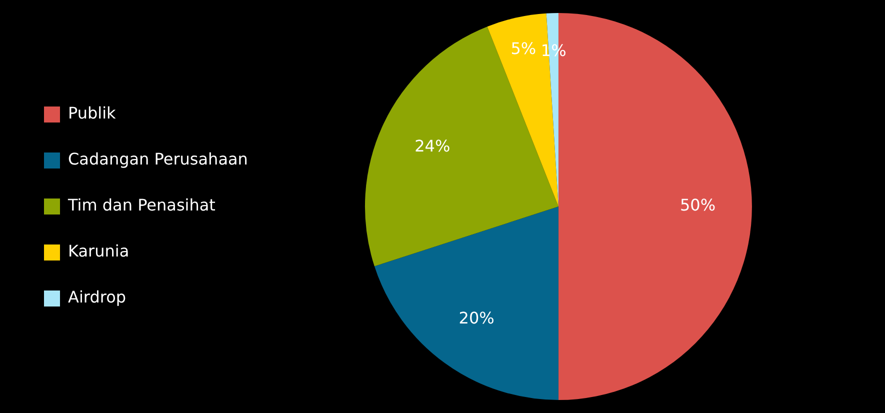 This screenshot has height=413, width=885. What do you see at coordinates (432, 146) in the screenshot?
I see `data-label: 24%` at bounding box center [432, 146].